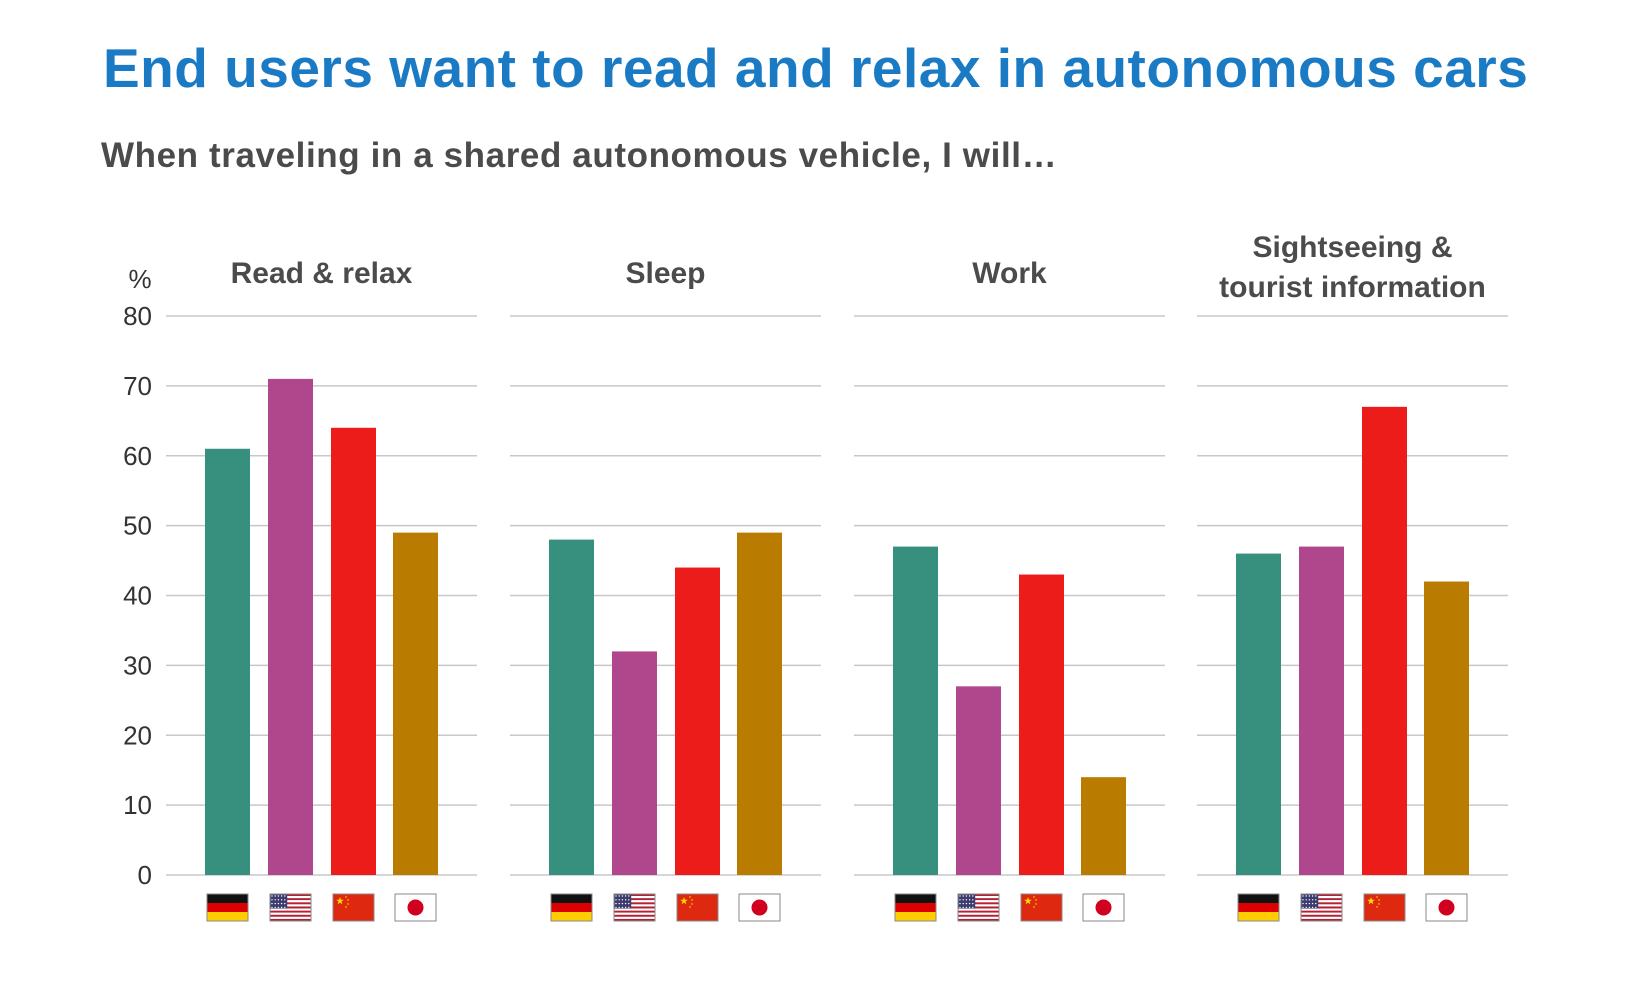  What do you see at coordinates (137, 386) in the screenshot?
I see `y-tick-label: 70` at bounding box center [137, 386].